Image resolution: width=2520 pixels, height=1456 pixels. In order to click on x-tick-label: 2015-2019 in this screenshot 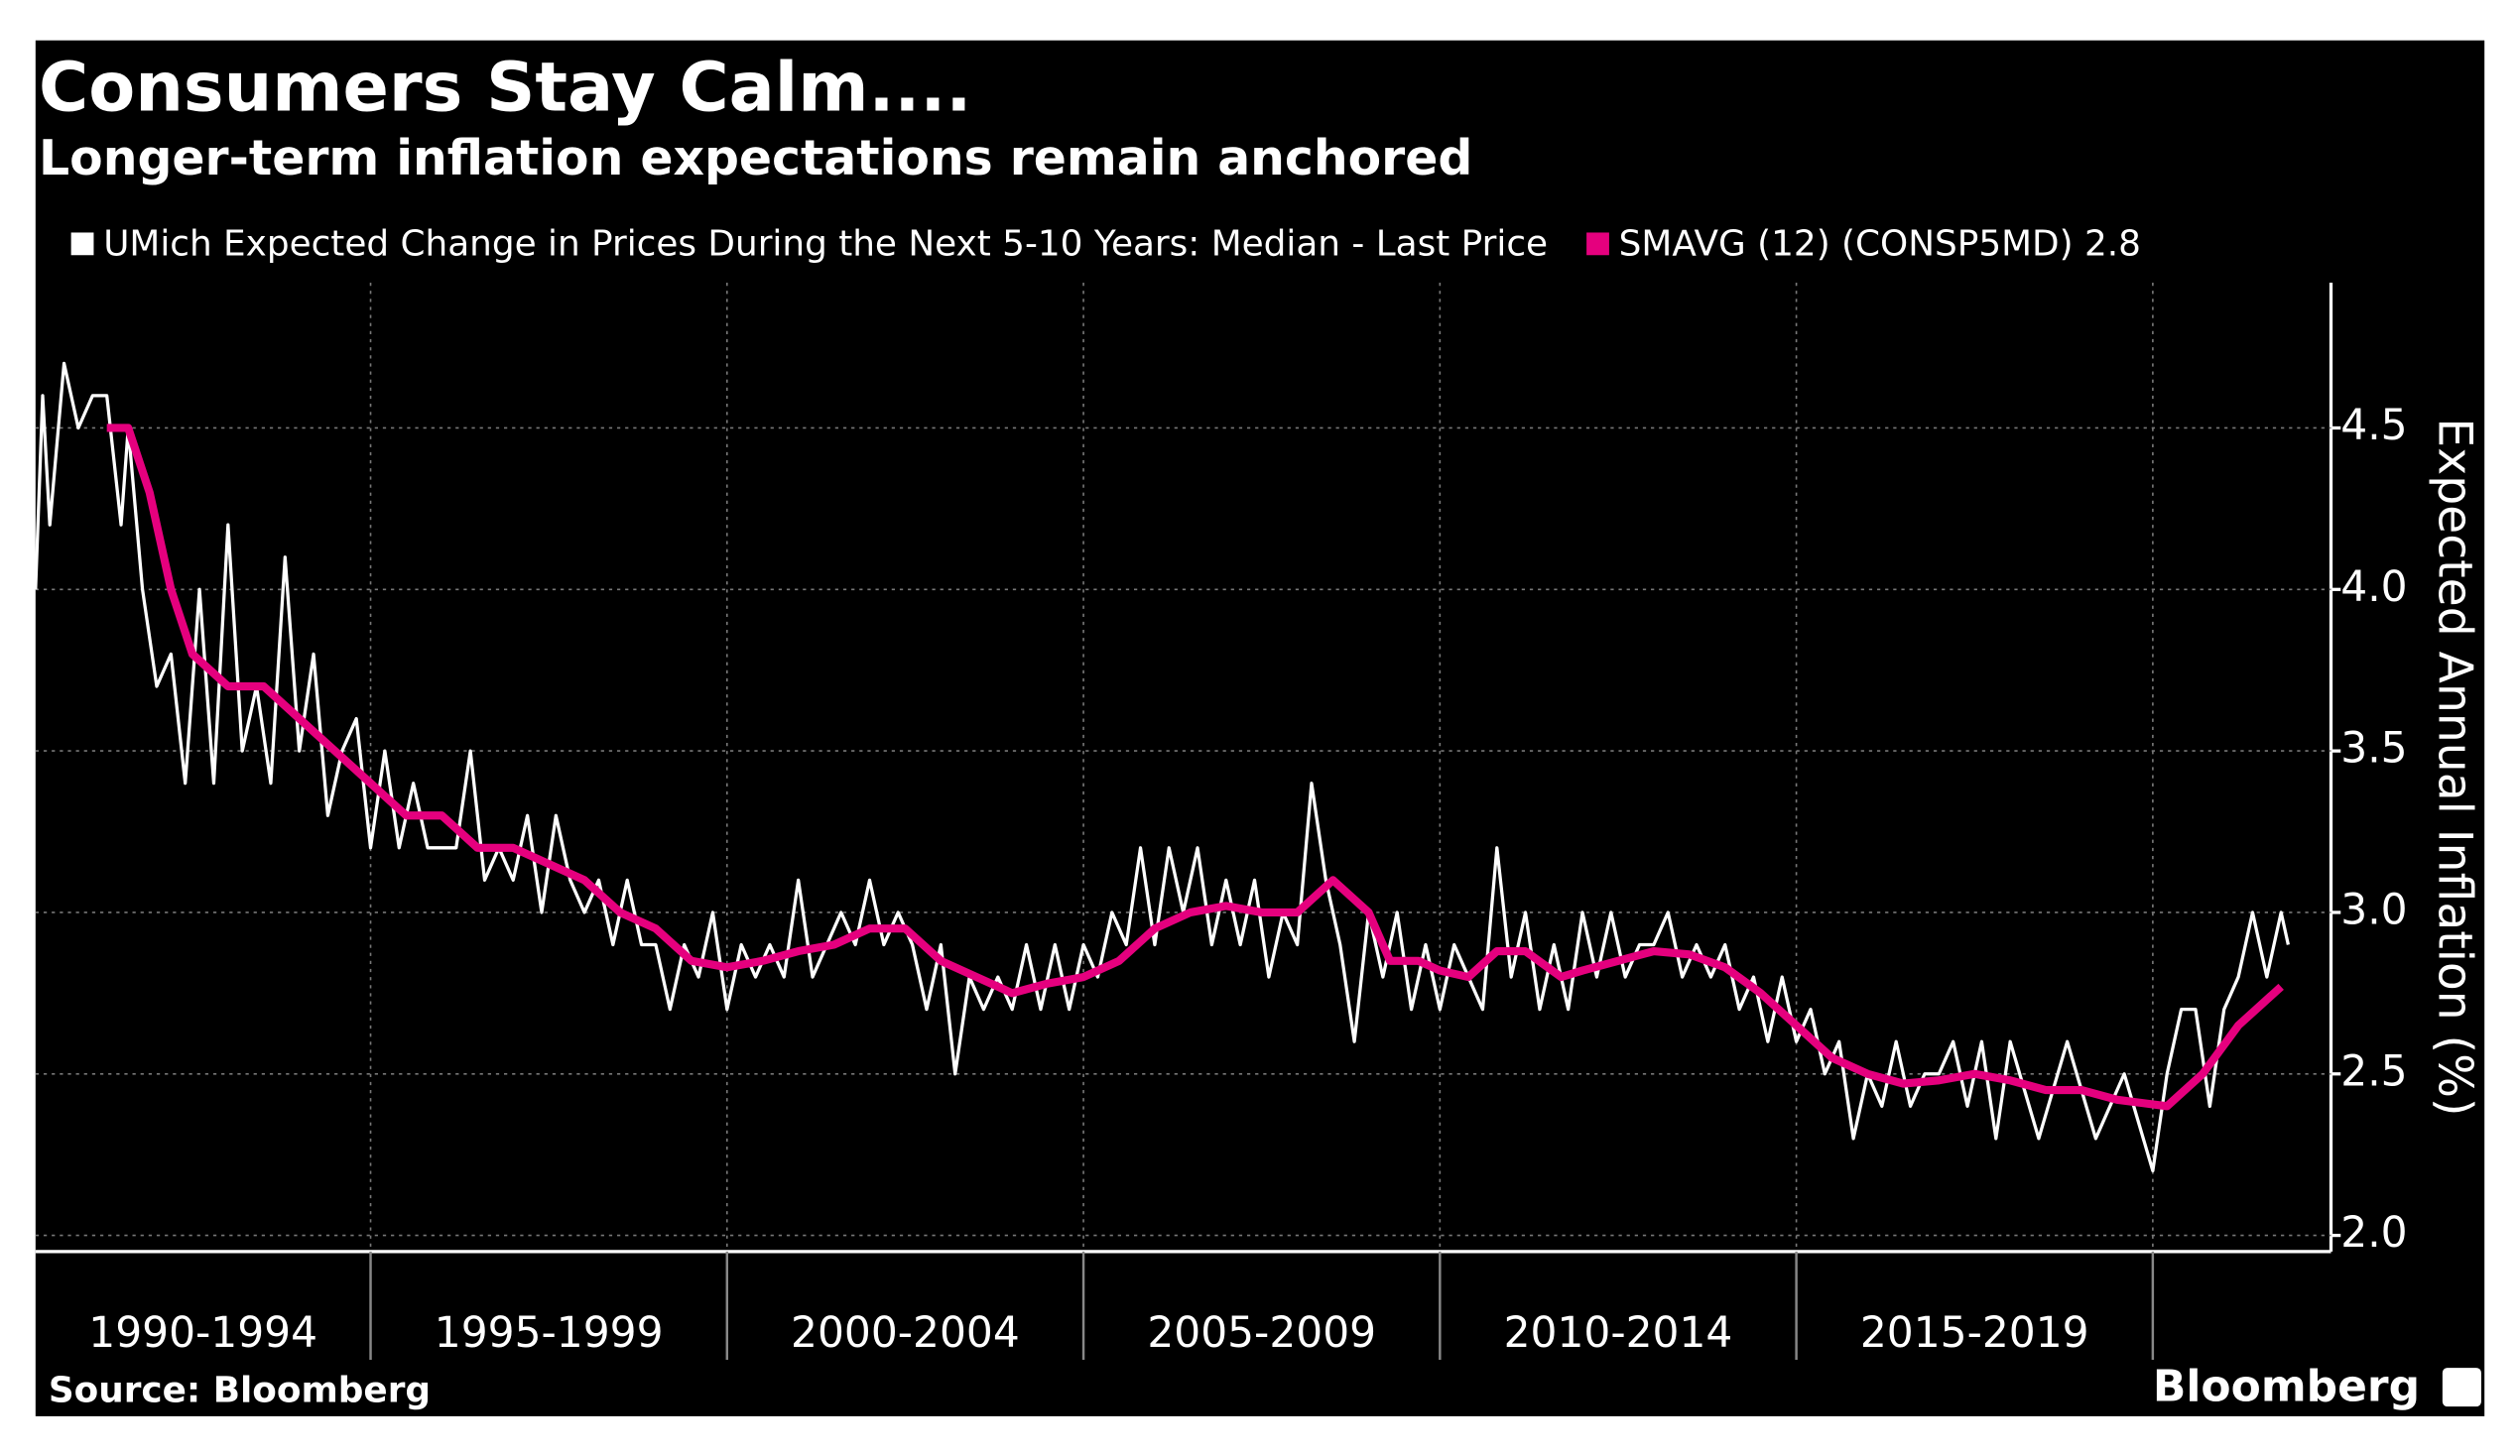, I will do `click(1974, 1332)`.